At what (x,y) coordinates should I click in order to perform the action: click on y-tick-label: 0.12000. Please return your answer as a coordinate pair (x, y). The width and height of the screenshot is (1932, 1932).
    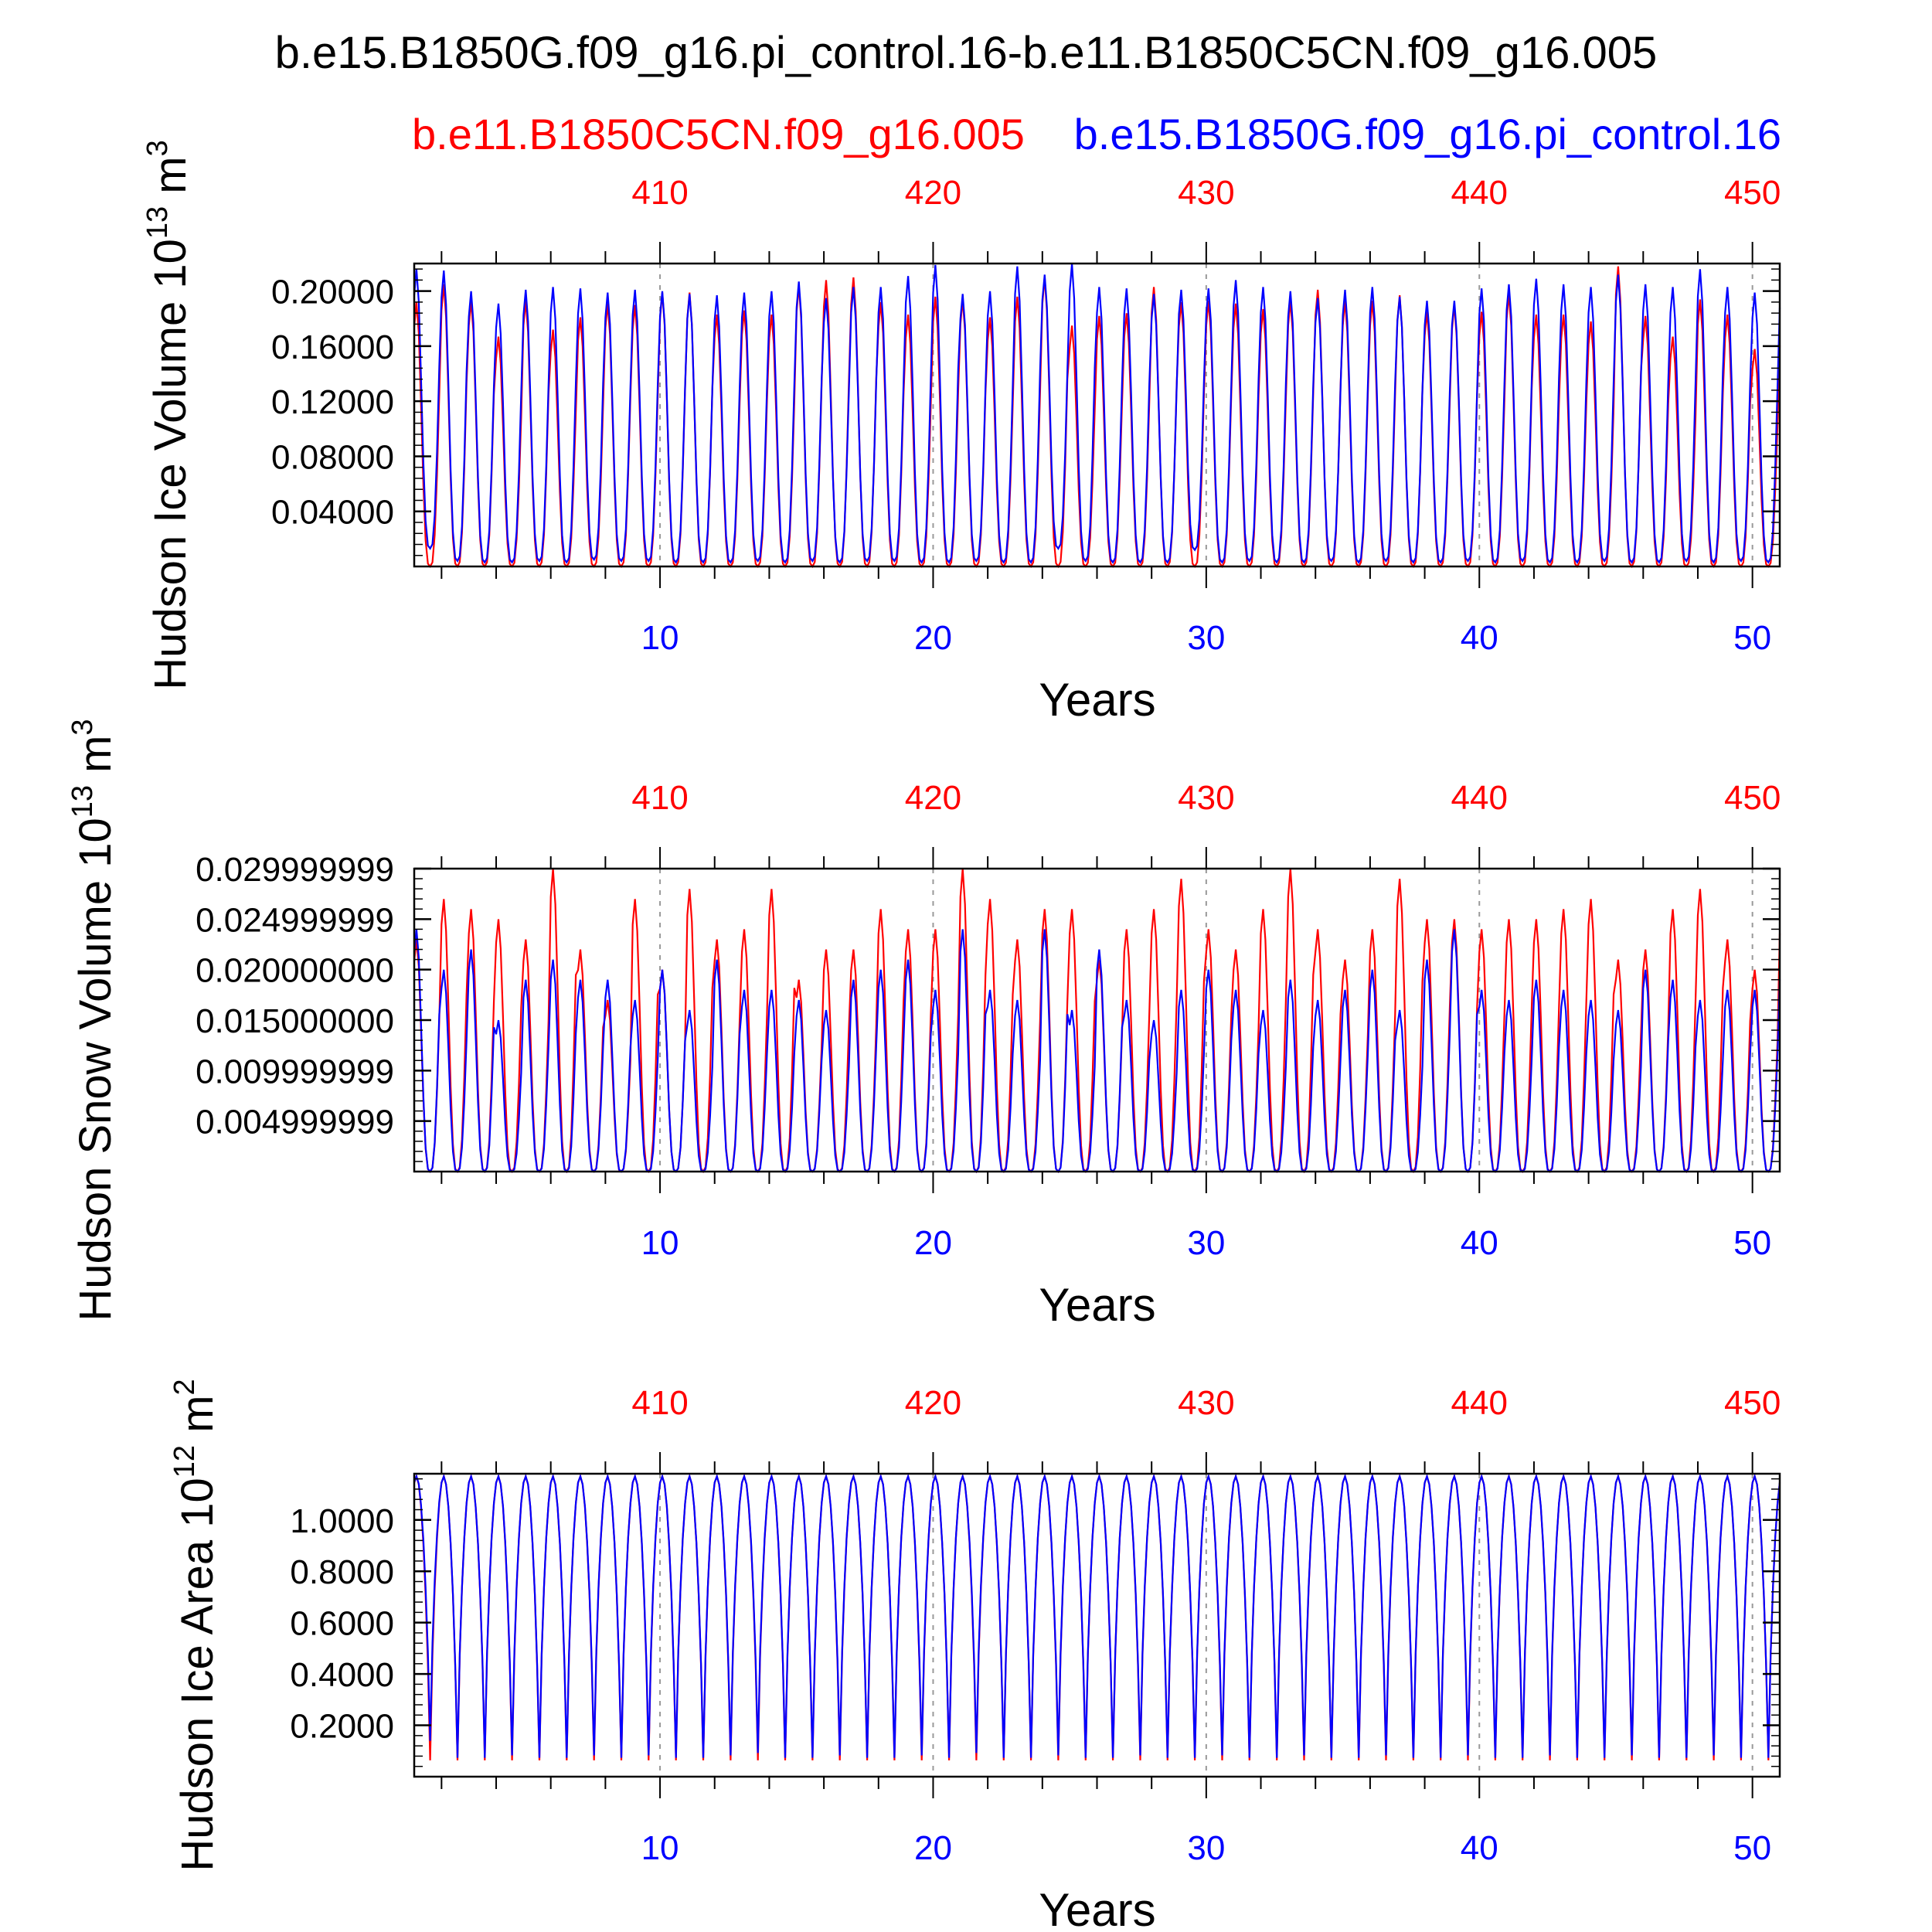
    Looking at the image, I should click on (333, 402).